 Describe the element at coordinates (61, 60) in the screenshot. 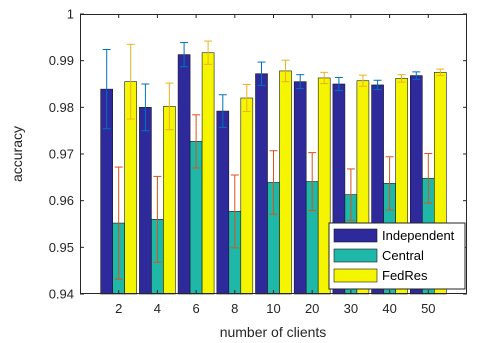

I see `y-tick-label: 0.99` at that location.